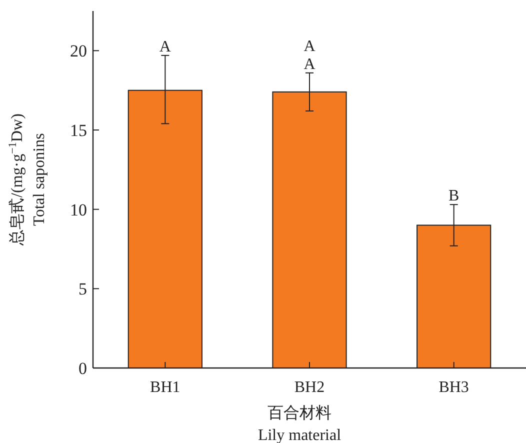  Describe the element at coordinates (309, 387) in the screenshot. I see `x-tick-label: BH2` at that location.